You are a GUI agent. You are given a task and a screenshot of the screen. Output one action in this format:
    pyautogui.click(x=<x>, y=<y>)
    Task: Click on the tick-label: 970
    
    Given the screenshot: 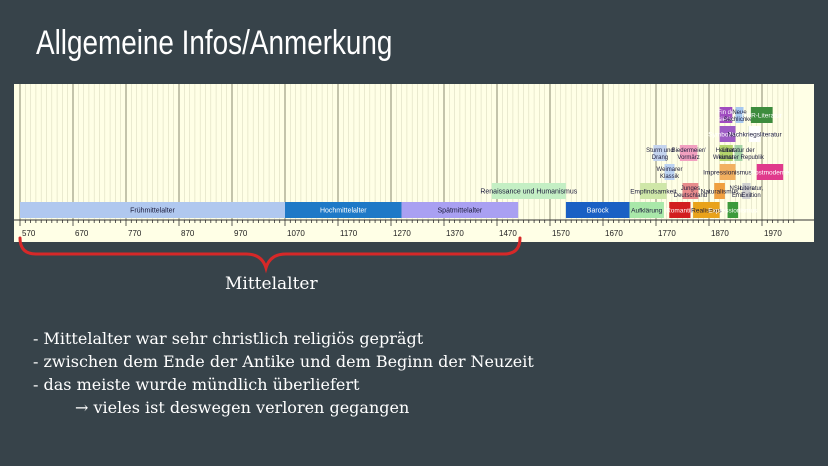 What is the action you would take?
    pyautogui.click(x=241, y=233)
    